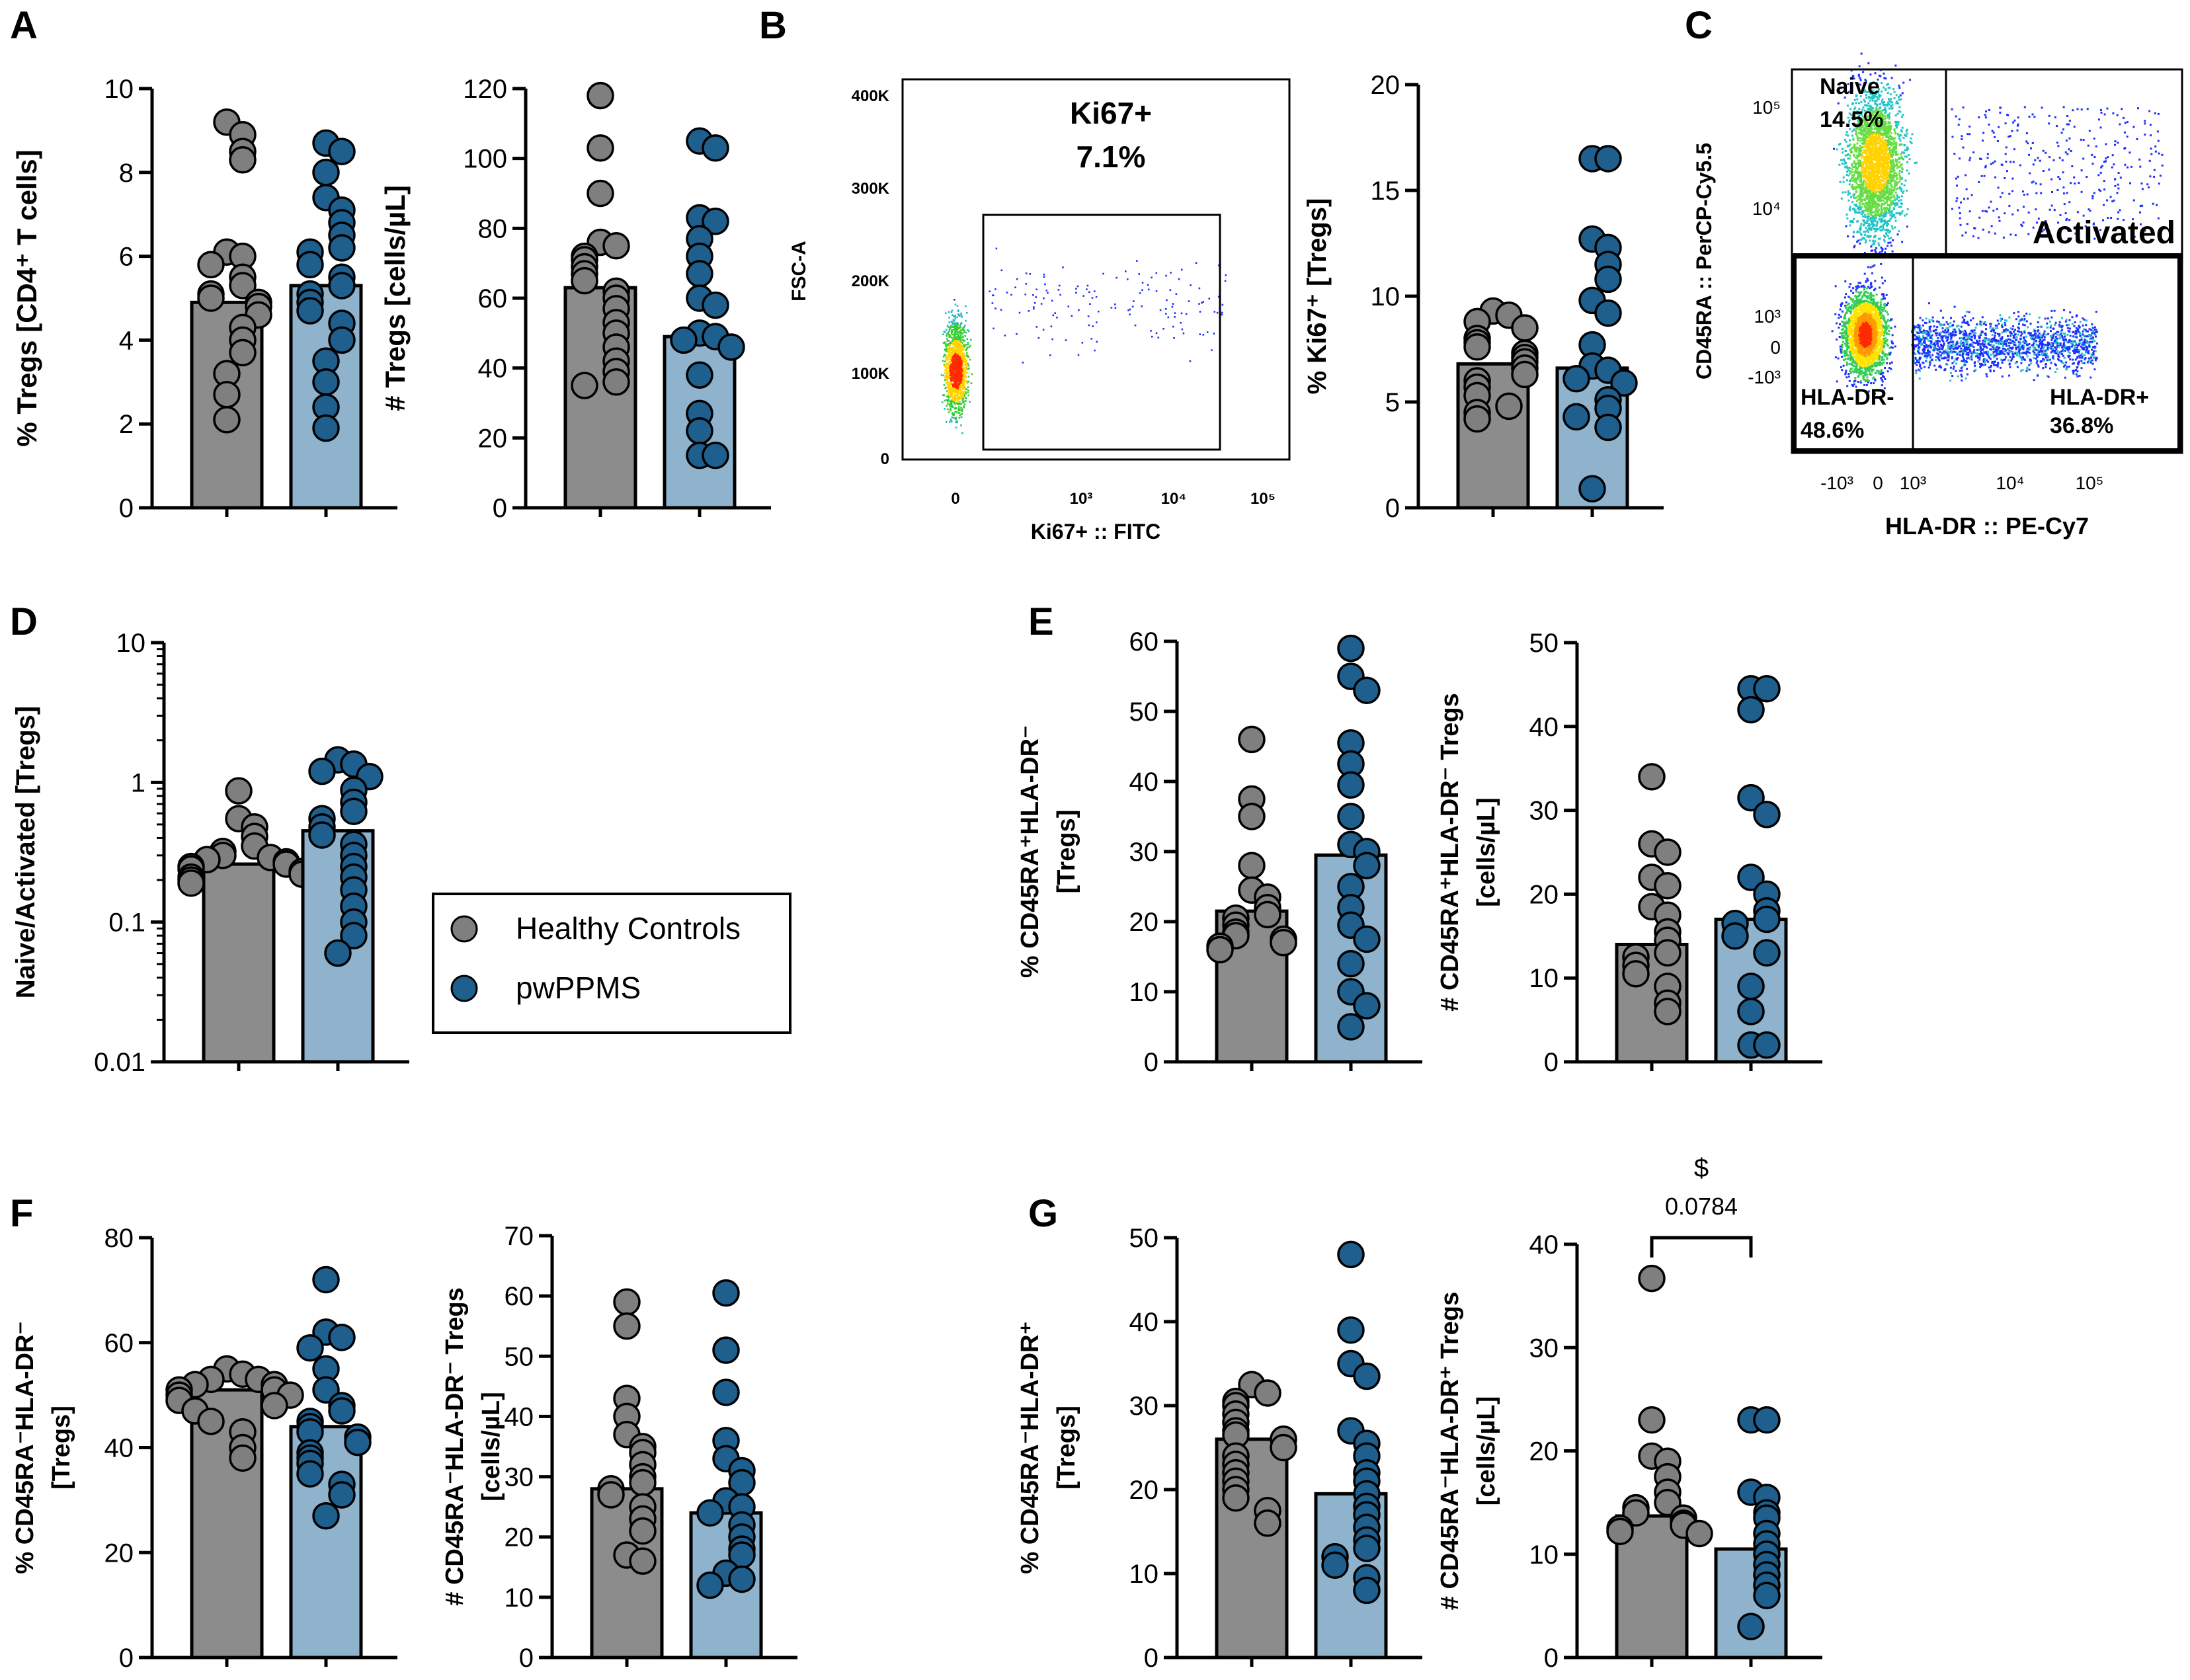 The height and width of the screenshot is (1680, 2190). Describe the element at coordinates (1081, 499) in the screenshot. I see `flow-b-xtick: 10³` at that location.